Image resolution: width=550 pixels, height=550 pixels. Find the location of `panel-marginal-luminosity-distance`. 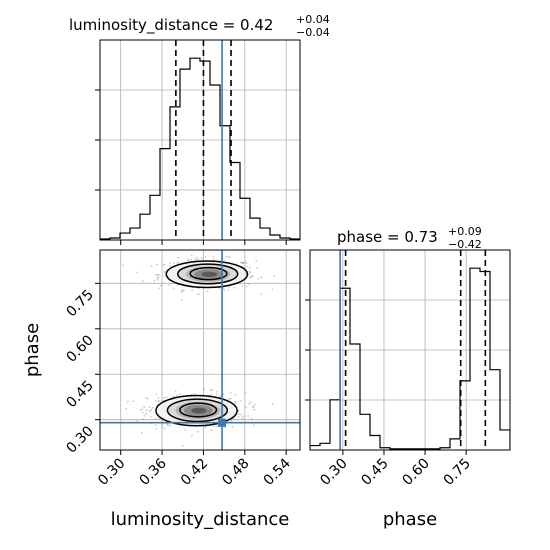

panel-marginal-luminosity-distance is located at coordinates (198, 142).